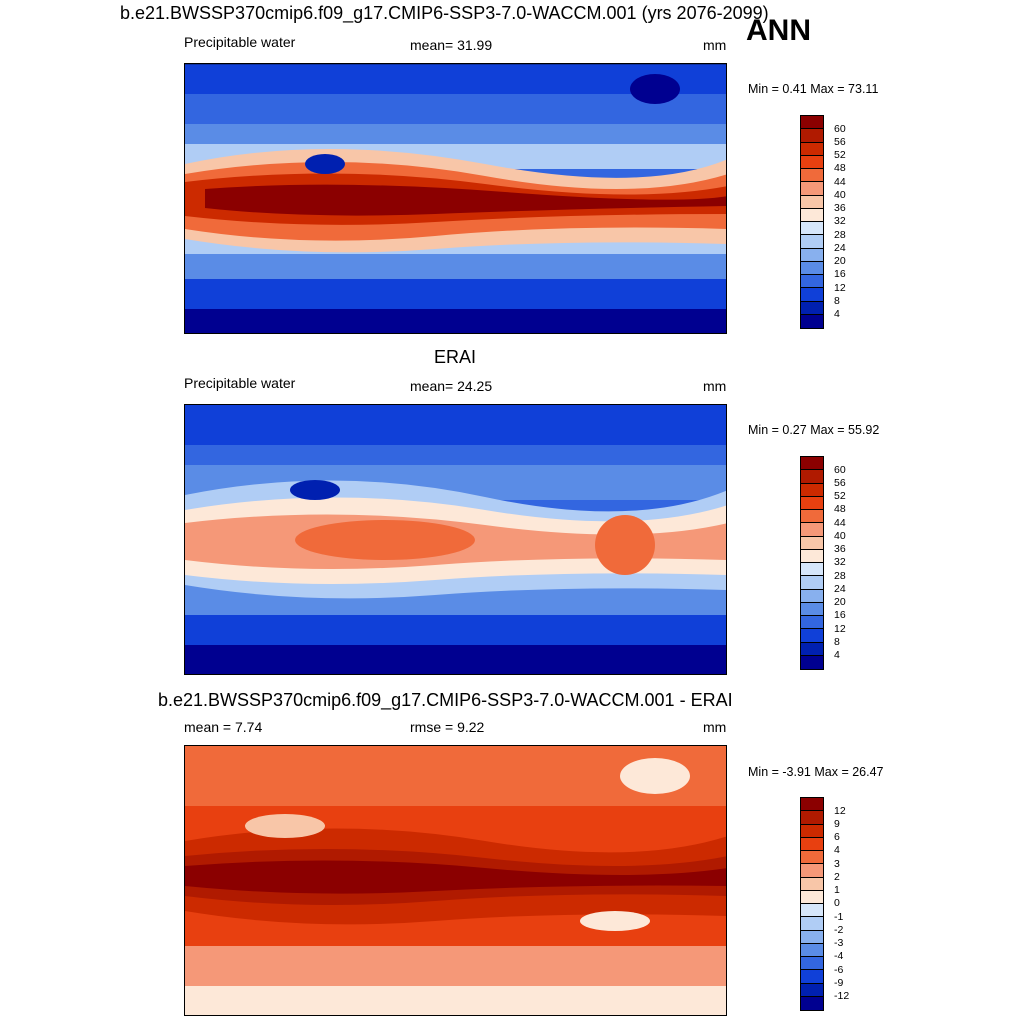  I want to click on panel1-map, so click(455, 198).